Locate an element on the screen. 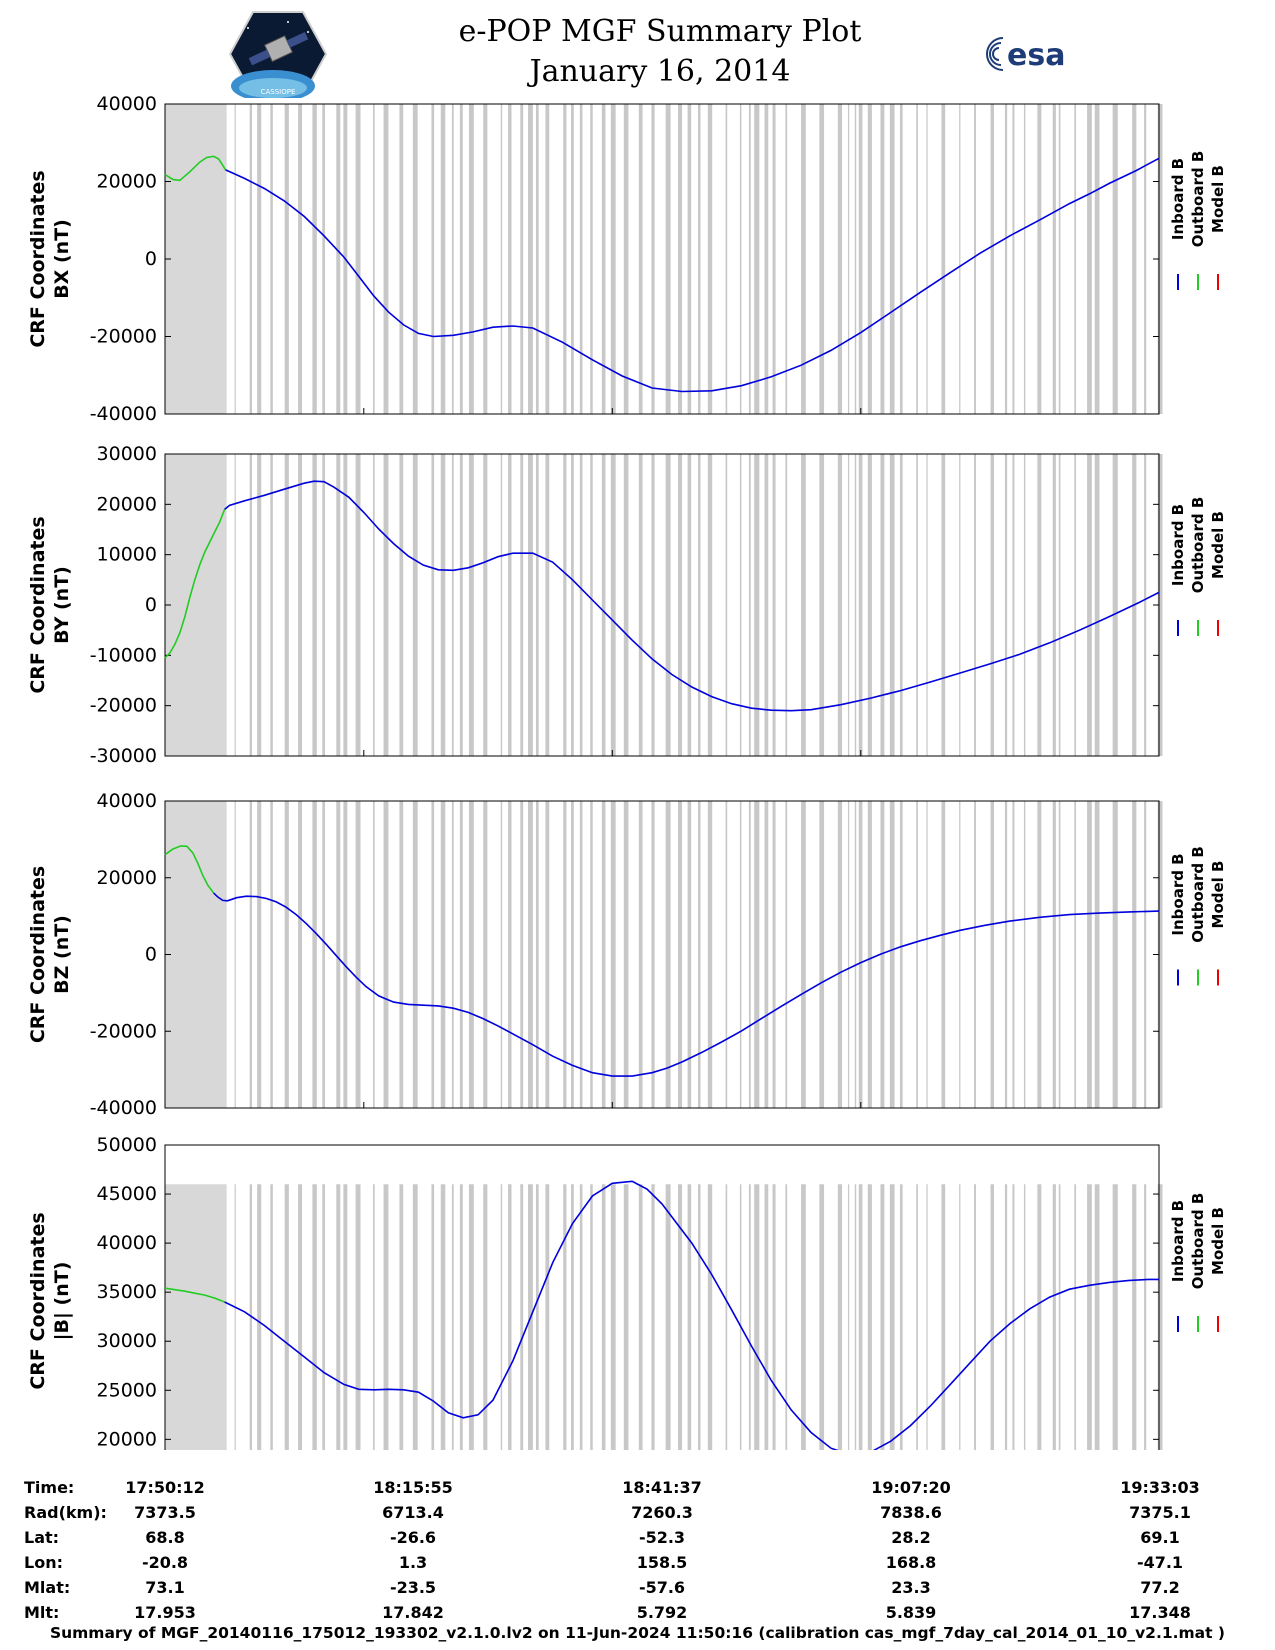 Image resolution: width=1275 pixels, height=1650 pixels. esa-logo-text: esa is located at coordinates (1036, 55).